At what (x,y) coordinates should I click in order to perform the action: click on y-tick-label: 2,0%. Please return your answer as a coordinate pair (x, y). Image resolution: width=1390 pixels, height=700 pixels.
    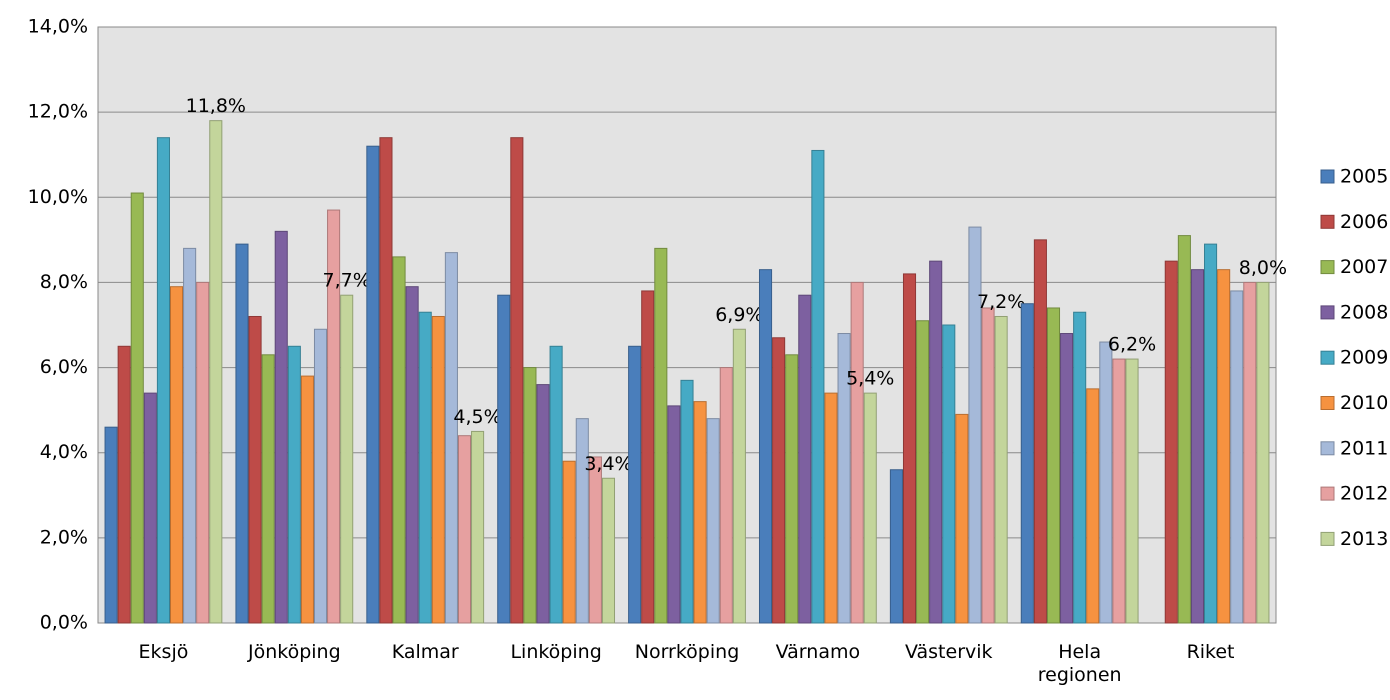
    Looking at the image, I should click on (64, 537).